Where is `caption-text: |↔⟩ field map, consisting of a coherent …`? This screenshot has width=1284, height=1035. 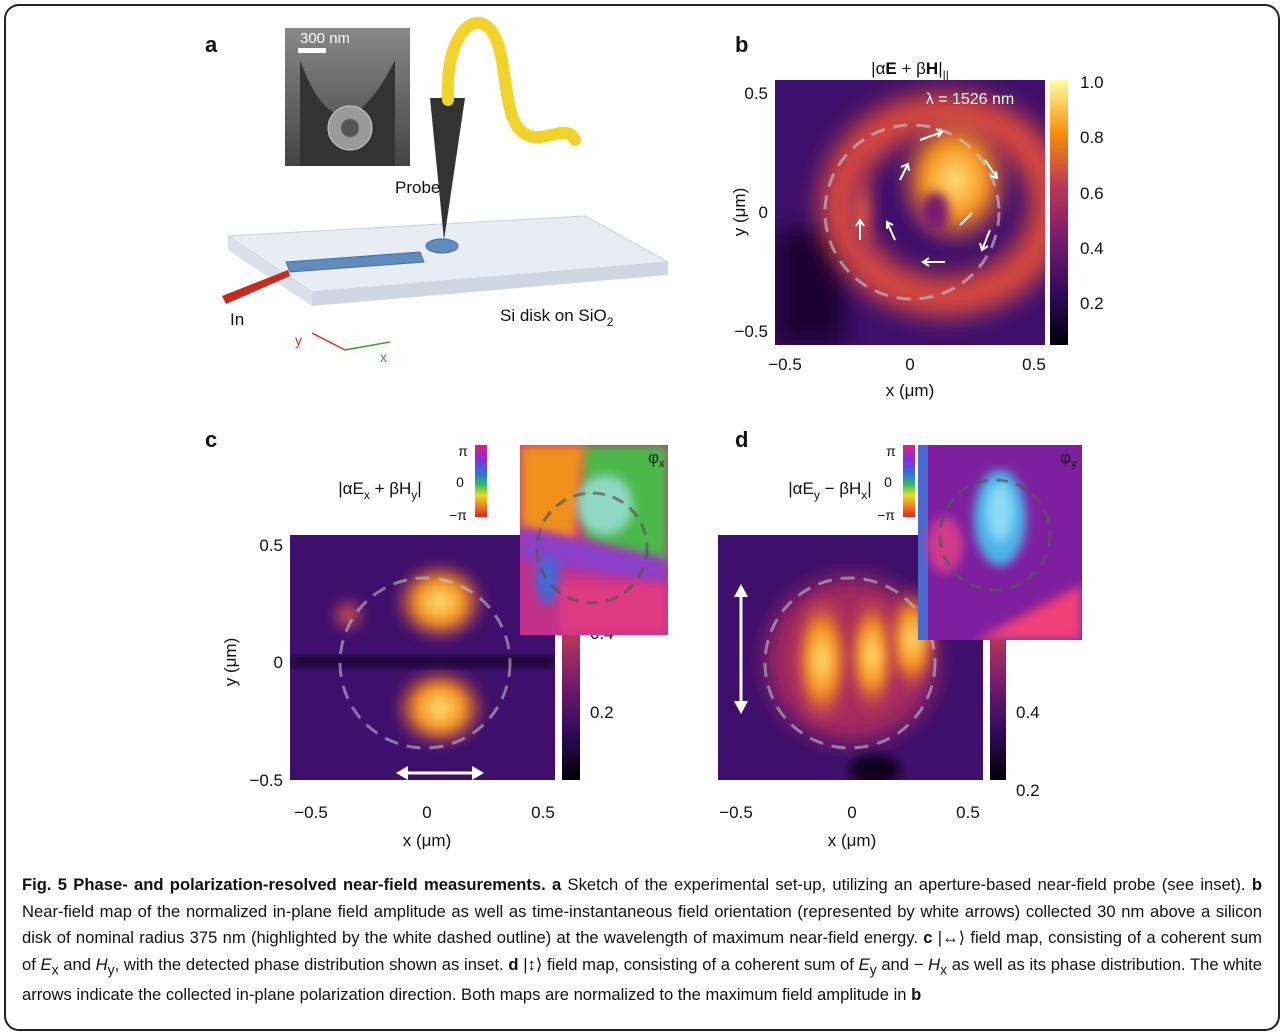
caption-text: |↔⟩ field map, consisting of a coherent … is located at coordinates (642, 951).